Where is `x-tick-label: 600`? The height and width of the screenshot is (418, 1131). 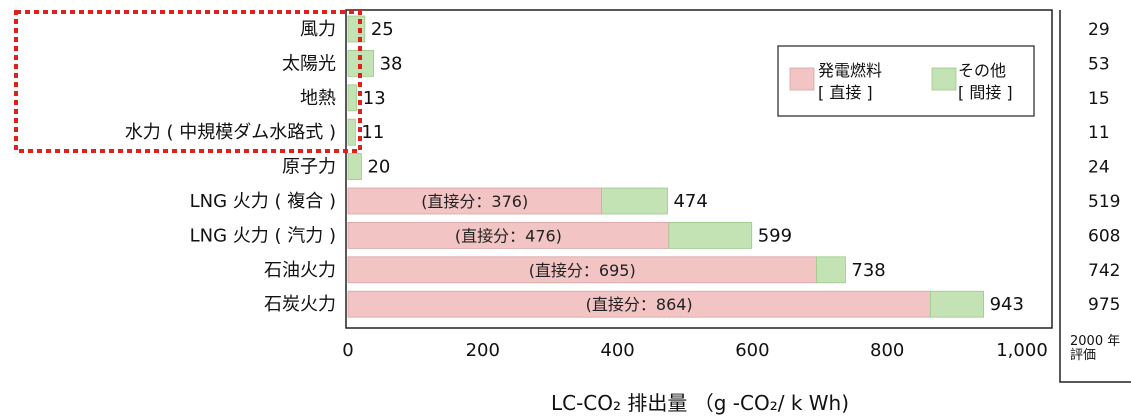 x-tick-label: 600 is located at coordinates (752, 350).